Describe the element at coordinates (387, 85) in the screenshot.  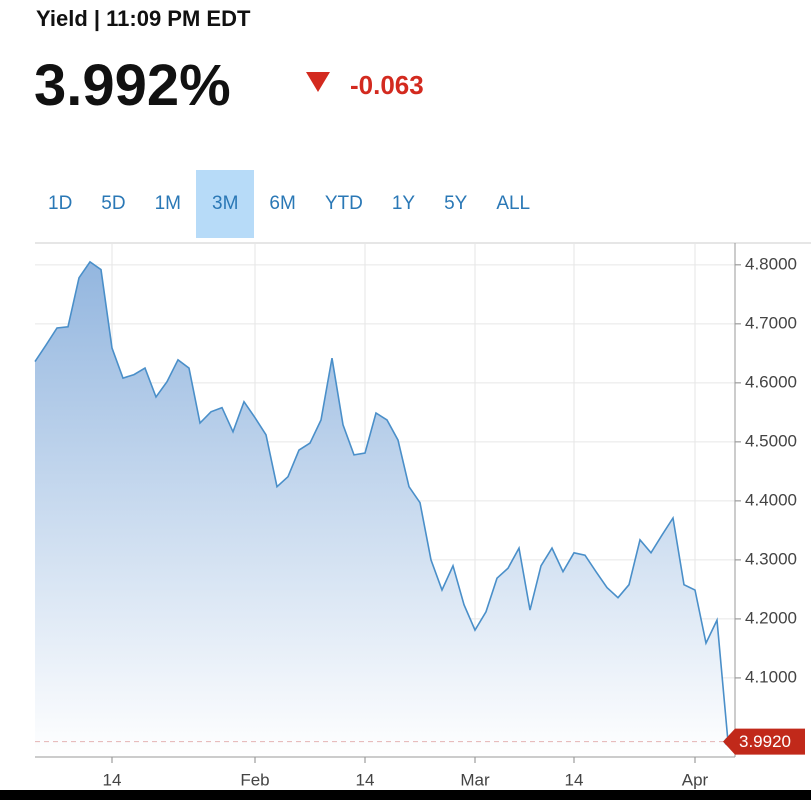
I see `price-change: -0.063` at that location.